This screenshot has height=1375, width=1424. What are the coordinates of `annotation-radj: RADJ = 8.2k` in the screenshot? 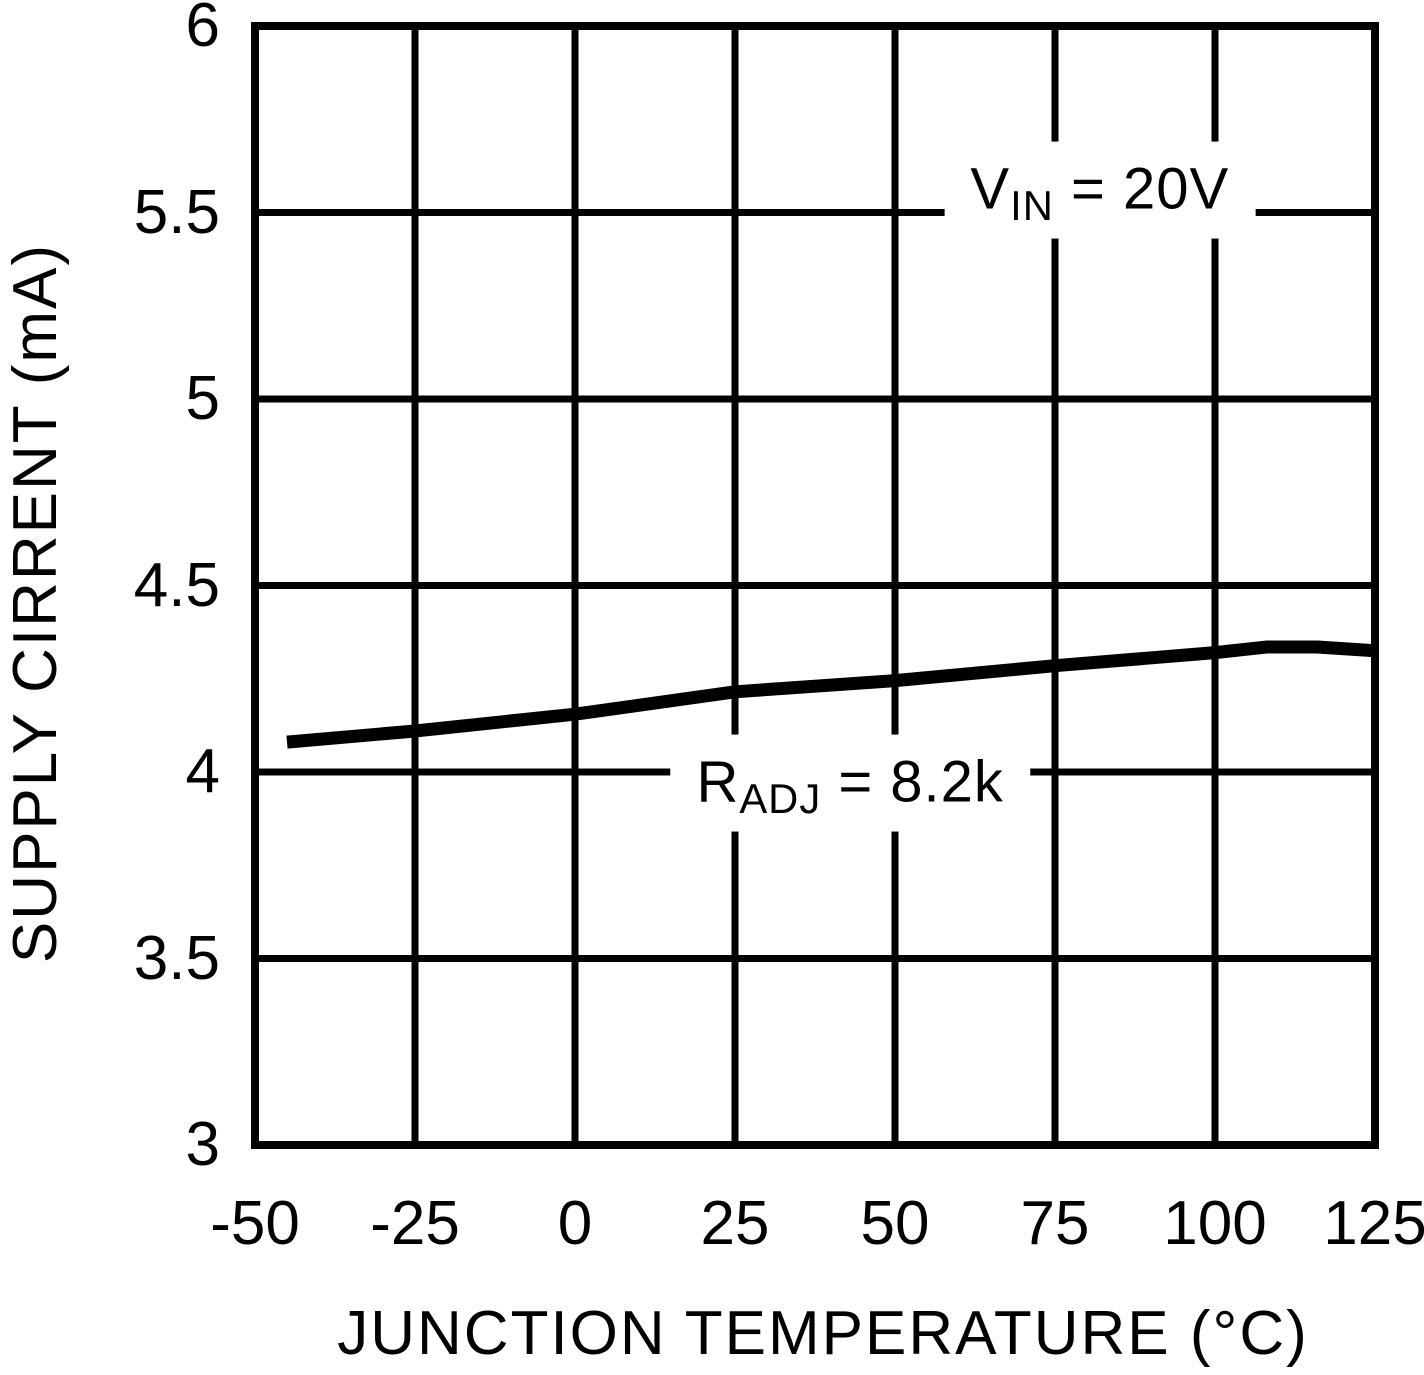 It's located at (850, 783).